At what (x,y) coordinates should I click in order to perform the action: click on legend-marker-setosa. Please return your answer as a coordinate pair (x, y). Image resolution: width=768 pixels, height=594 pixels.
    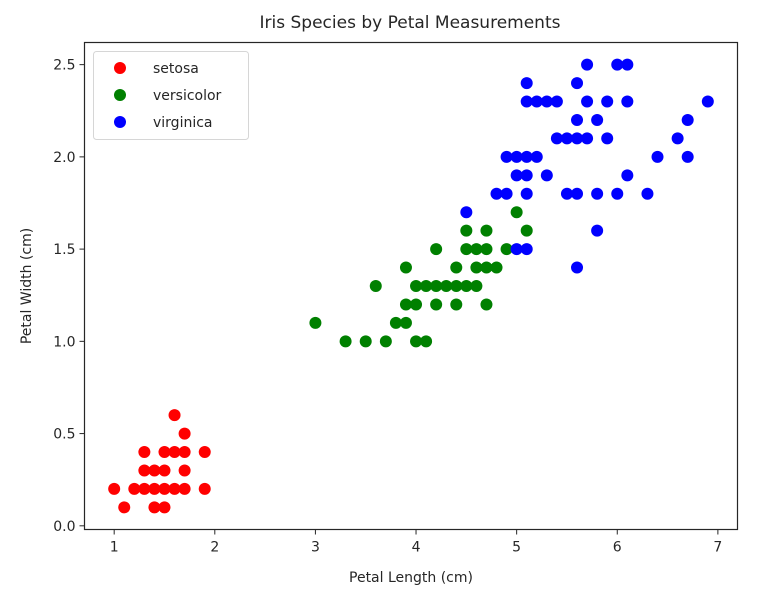
    Looking at the image, I should click on (120, 68).